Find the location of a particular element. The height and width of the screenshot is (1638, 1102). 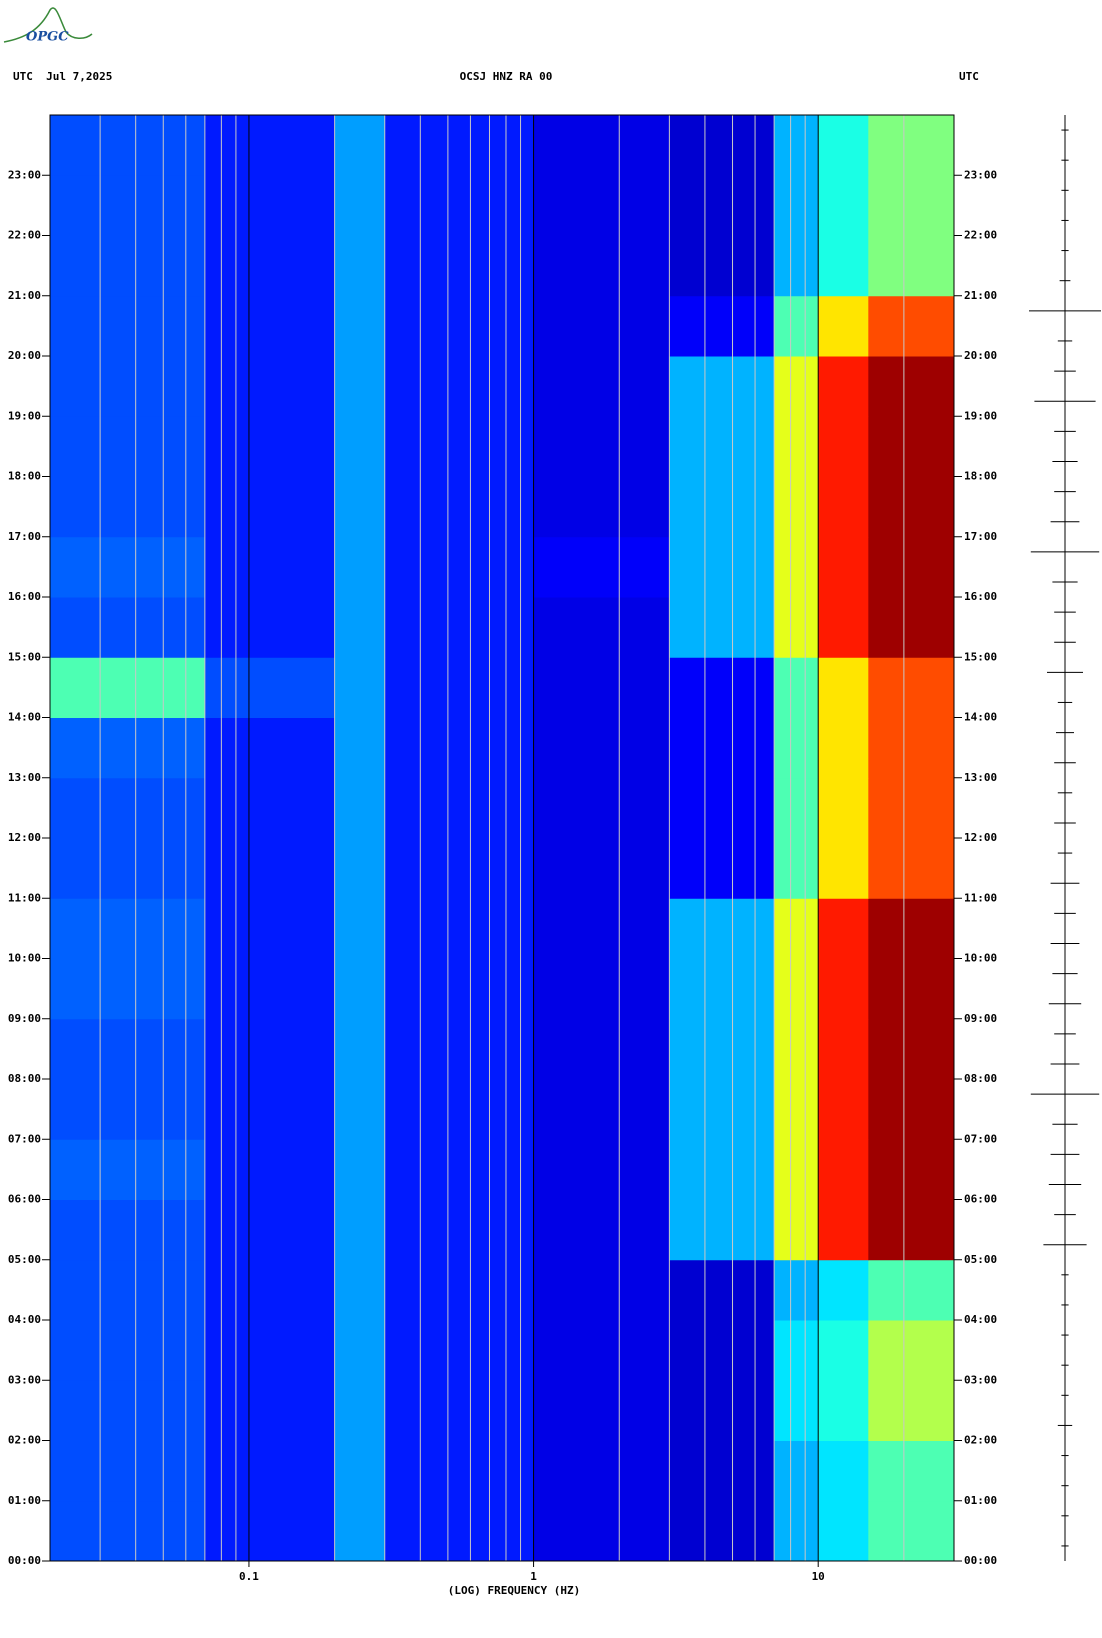

y-tick-label: 01:00 is located at coordinates (980, 1500).